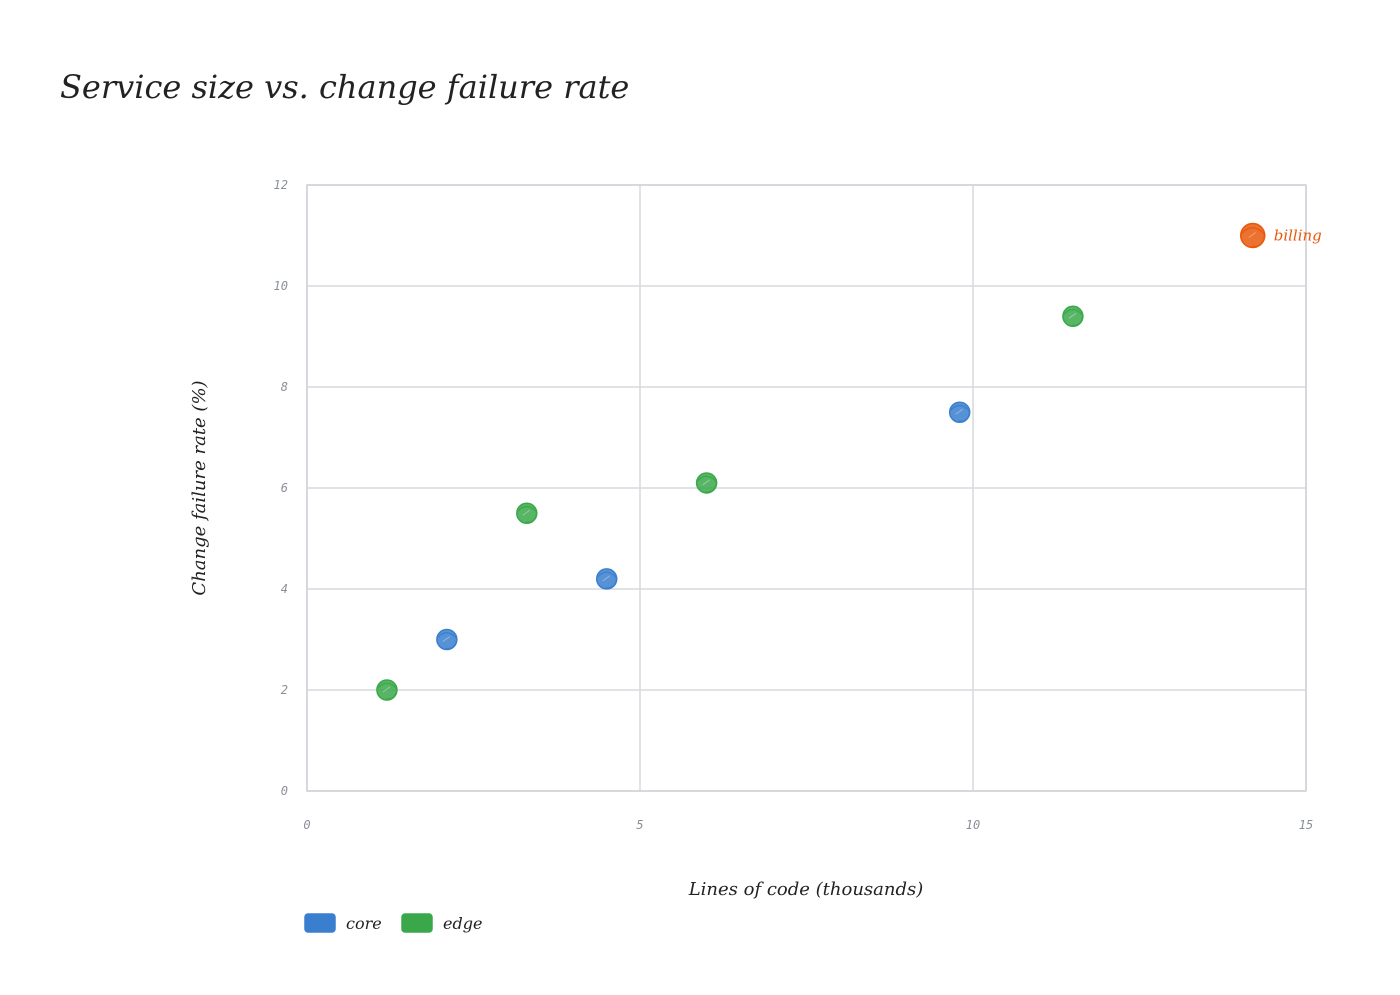  I want to click on legend-item-core: core, so click(343, 923).